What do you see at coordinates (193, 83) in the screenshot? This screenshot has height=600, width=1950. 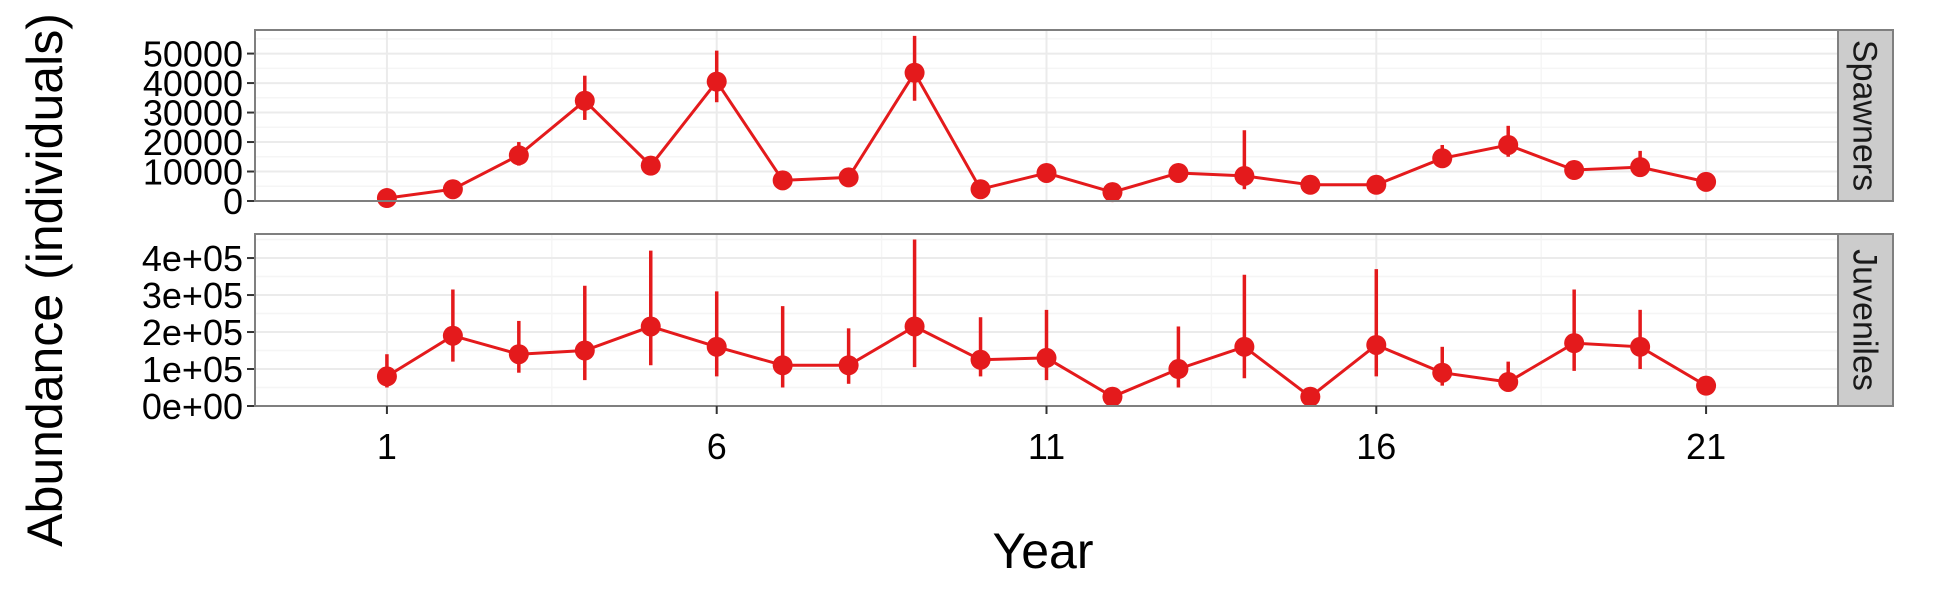 I see `spawners-y-tick-label: 40000` at bounding box center [193, 83].